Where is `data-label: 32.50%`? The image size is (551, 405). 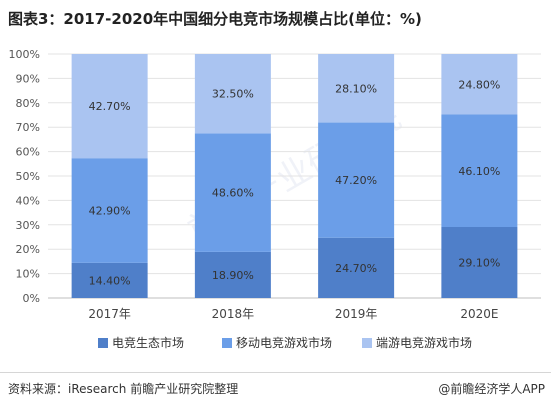 data-label: 32.50% is located at coordinates (233, 94).